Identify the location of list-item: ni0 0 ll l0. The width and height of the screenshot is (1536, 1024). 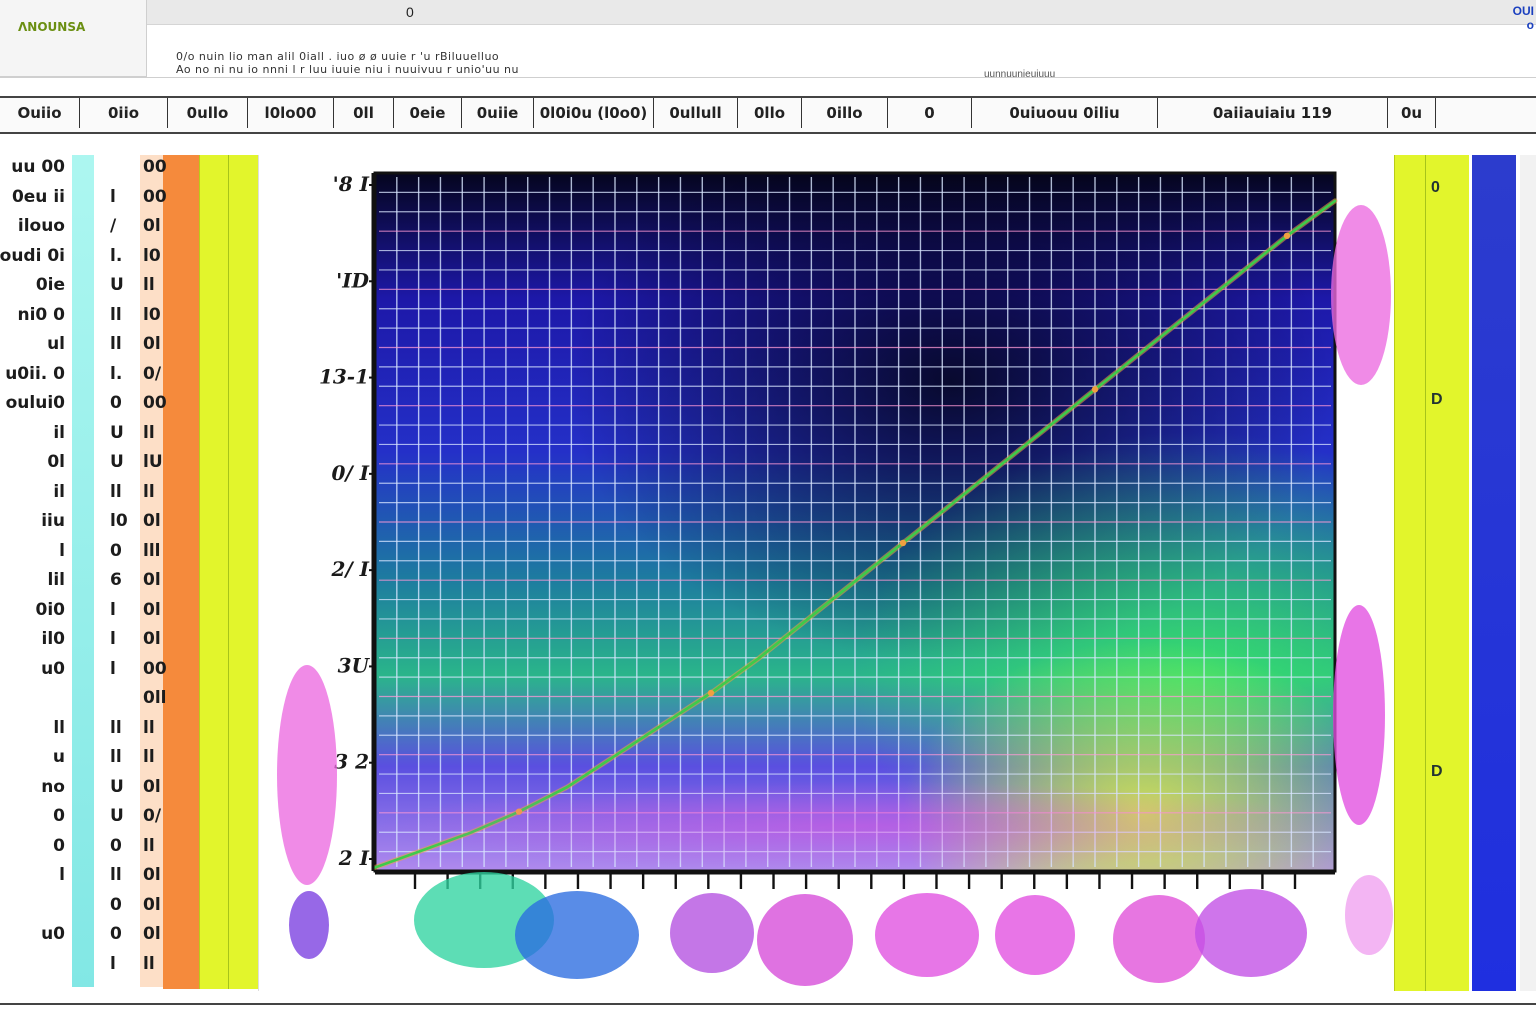
(100, 317).